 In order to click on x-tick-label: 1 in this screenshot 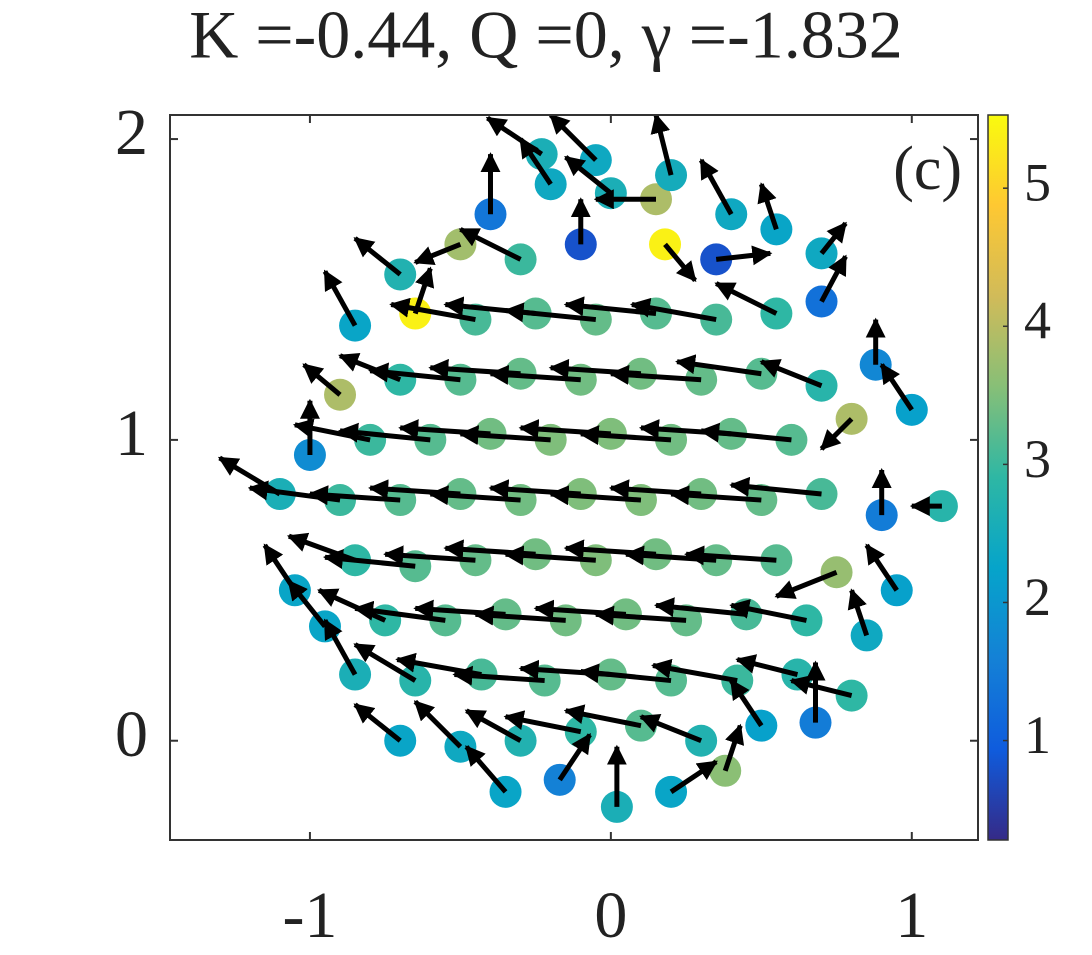, I will do `click(911, 915)`.